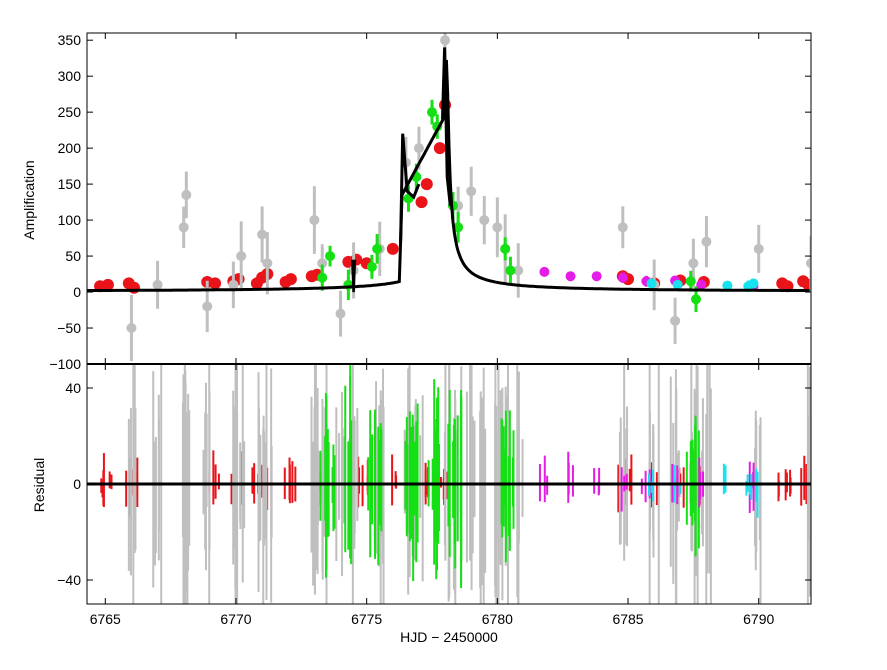 The image size is (887, 670). What do you see at coordinates (65, 364) in the screenshot?
I see `y-tick-label-top: −100` at bounding box center [65, 364].